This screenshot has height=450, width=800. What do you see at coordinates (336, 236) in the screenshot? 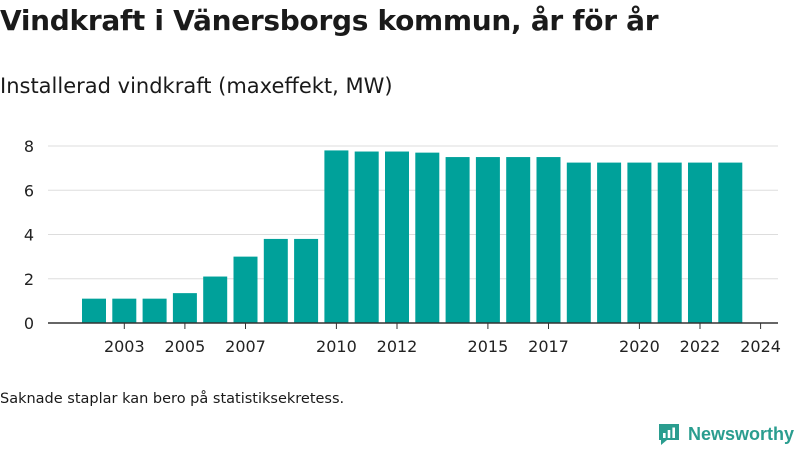
I see `bar-2010` at bounding box center [336, 236].